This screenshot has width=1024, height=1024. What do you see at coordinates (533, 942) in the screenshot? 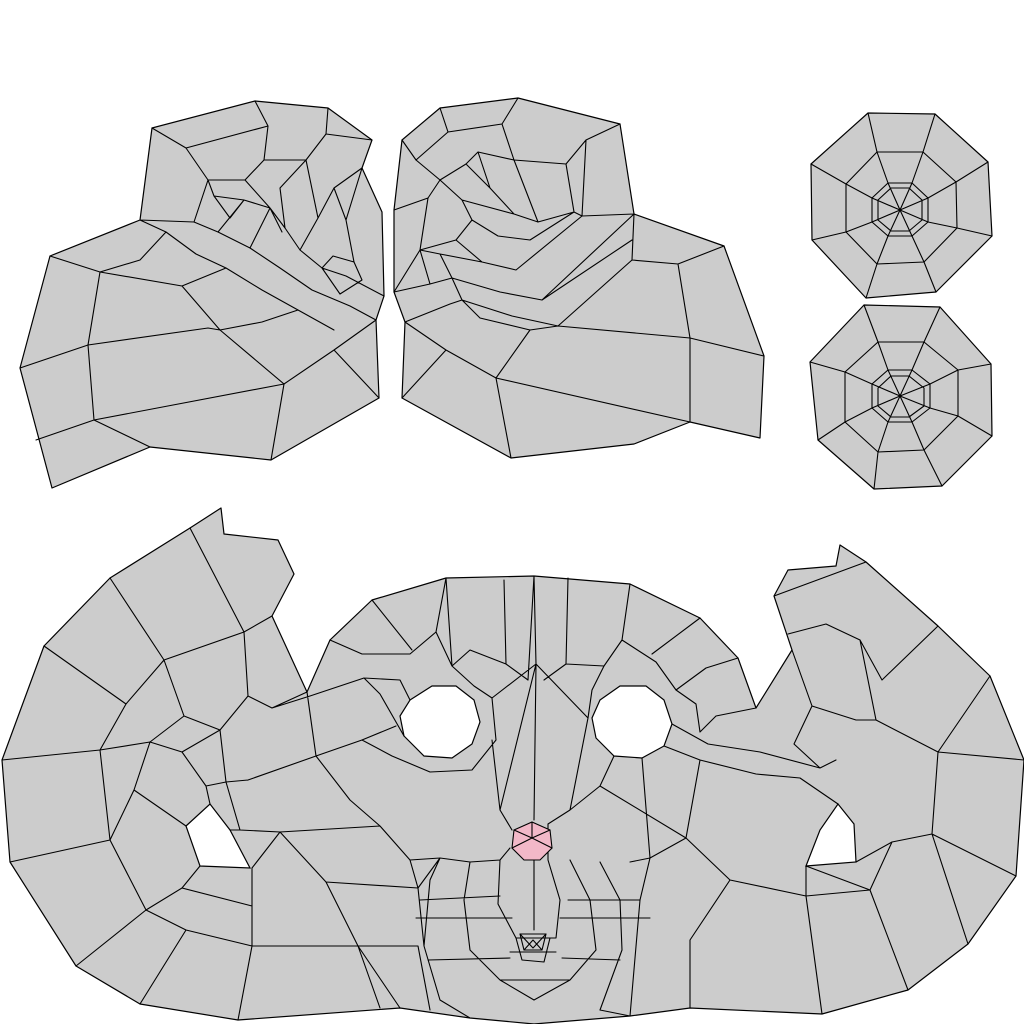
I see `mouth-detail` at bounding box center [533, 942].